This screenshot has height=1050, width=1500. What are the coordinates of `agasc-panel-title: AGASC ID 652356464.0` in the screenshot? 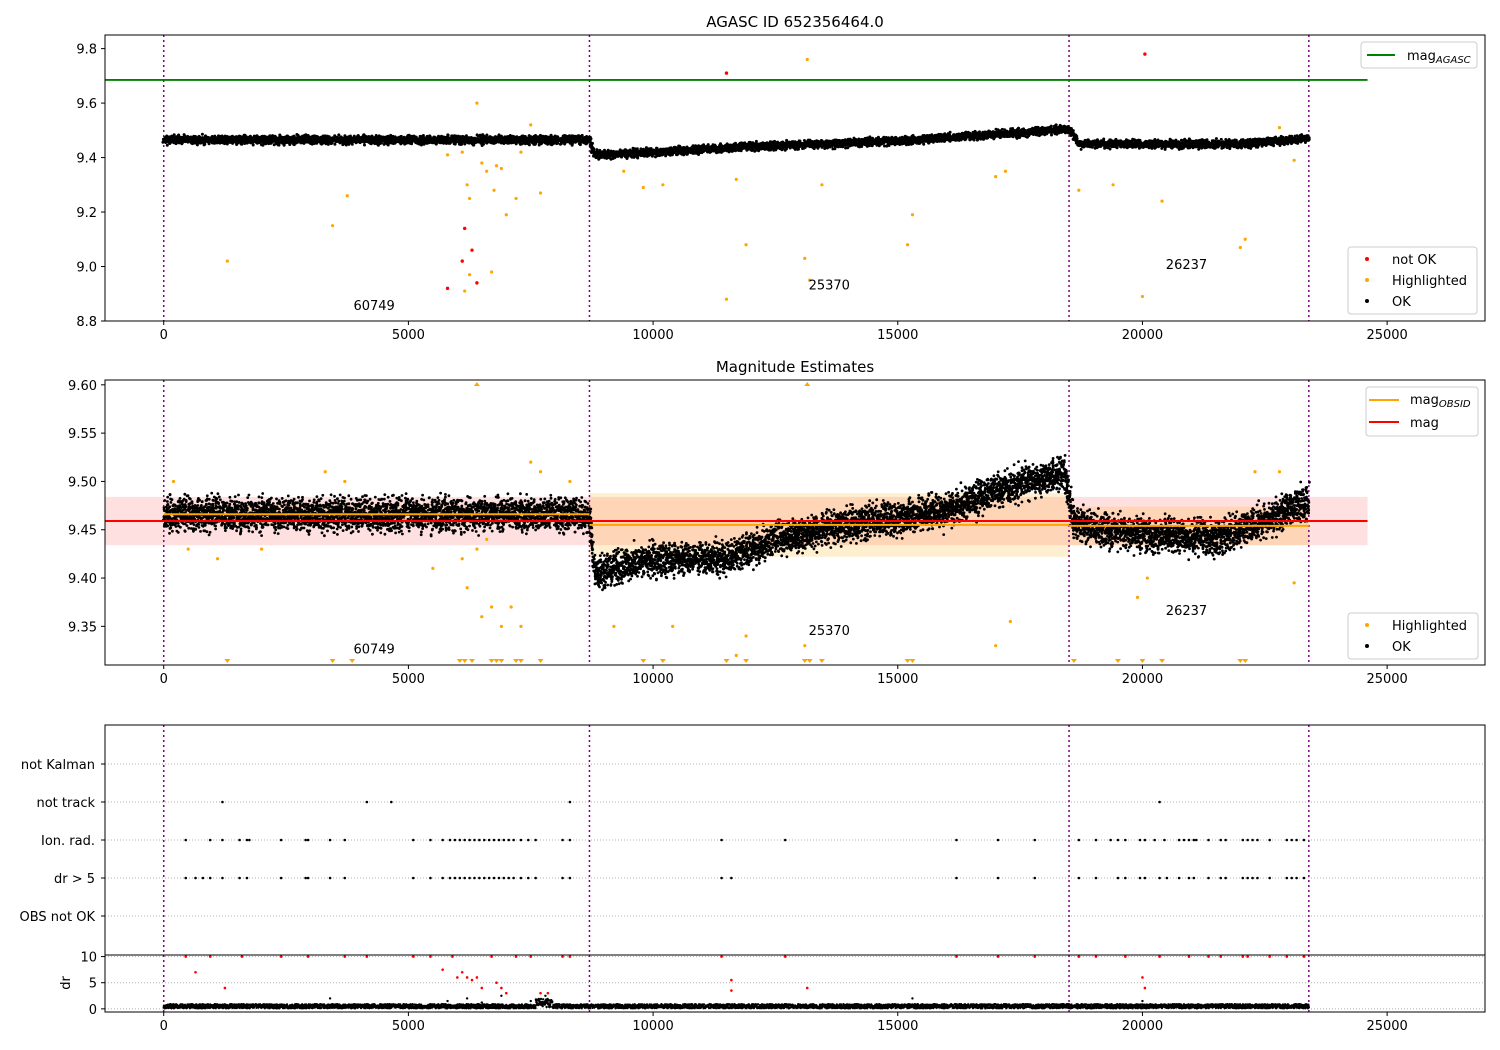 It's located at (795, 22).